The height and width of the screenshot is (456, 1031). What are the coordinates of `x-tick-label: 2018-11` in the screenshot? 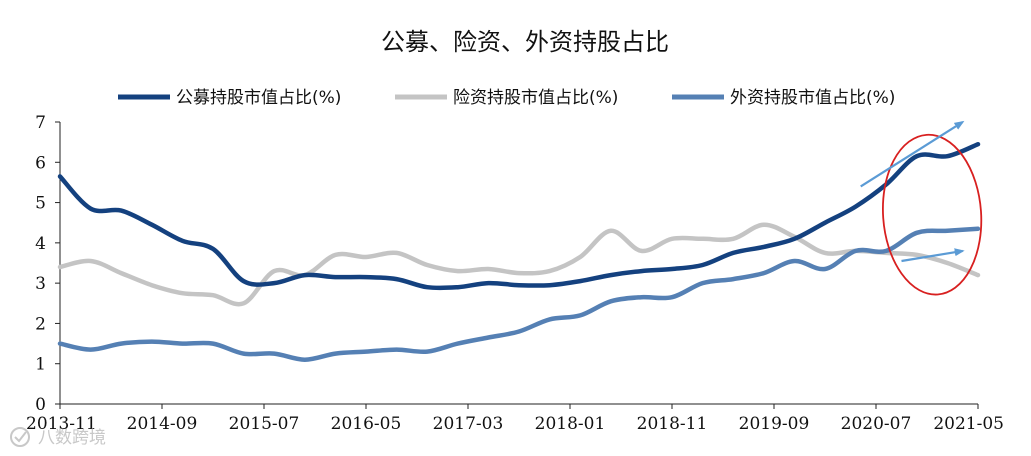 It's located at (672, 424).